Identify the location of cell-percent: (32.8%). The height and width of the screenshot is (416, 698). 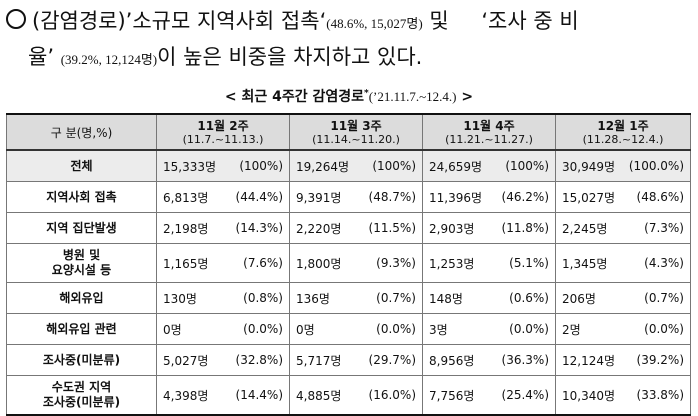
(258, 360).